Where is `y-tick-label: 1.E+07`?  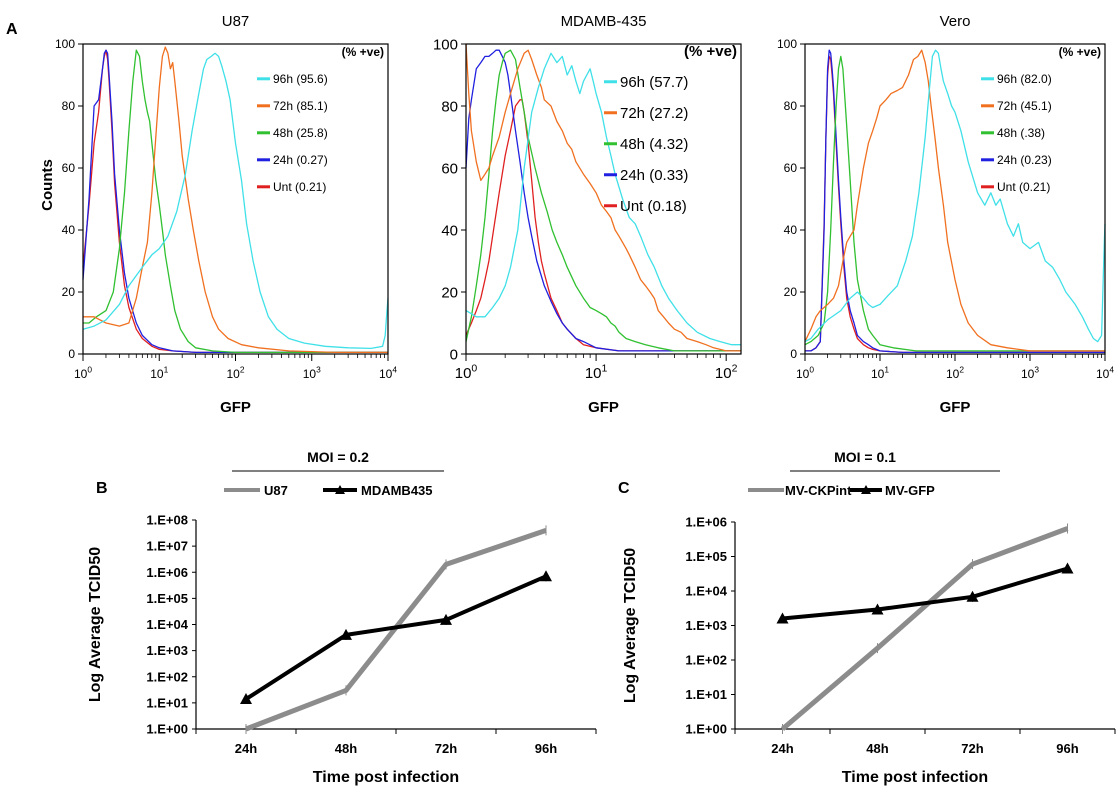
y-tick-label: 1.E+07 is located at coordinates (167, 546).